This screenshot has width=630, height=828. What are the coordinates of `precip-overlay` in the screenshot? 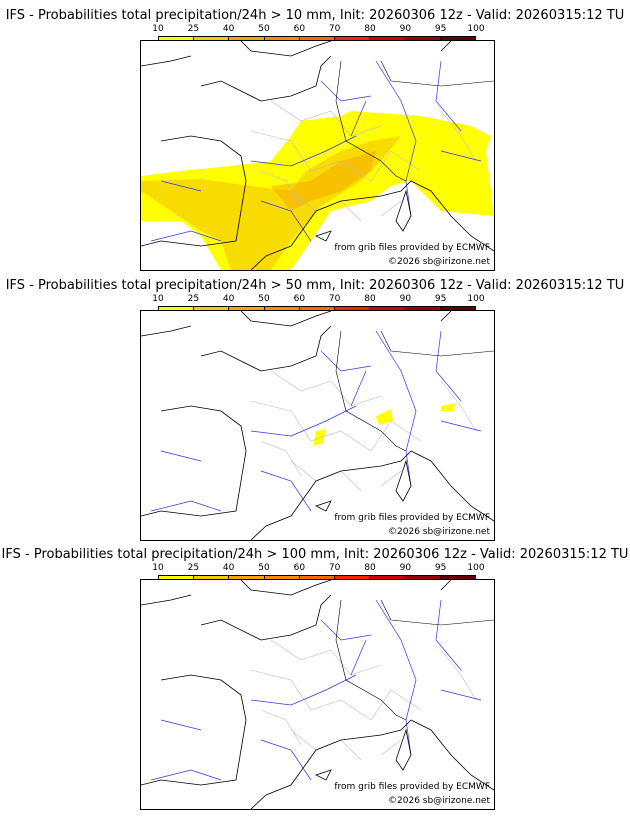 It's located at (384, 424).